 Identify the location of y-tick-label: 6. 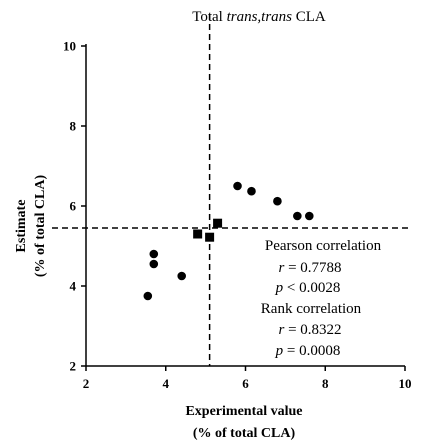
(73, 206).